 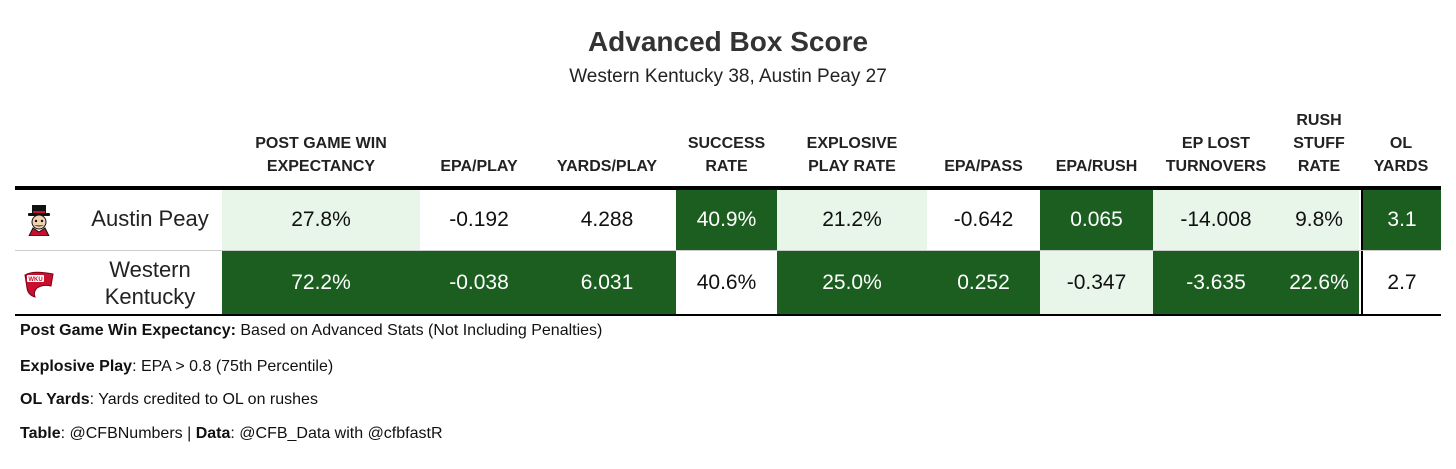 I want to click on header-rule, so click(x=728, y=188).